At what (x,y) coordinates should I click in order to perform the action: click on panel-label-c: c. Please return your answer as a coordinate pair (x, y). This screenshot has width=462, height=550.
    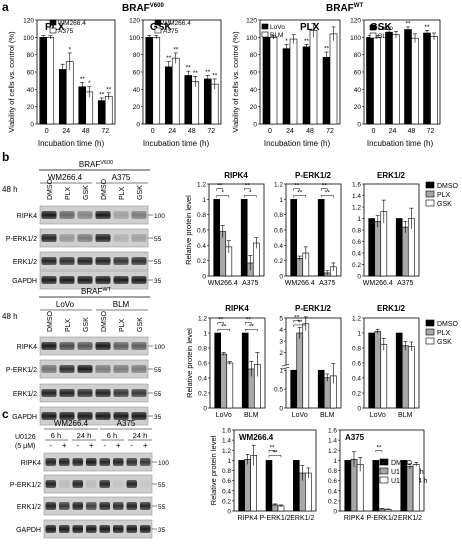
    Looking at the image, I should click on (5, 414).